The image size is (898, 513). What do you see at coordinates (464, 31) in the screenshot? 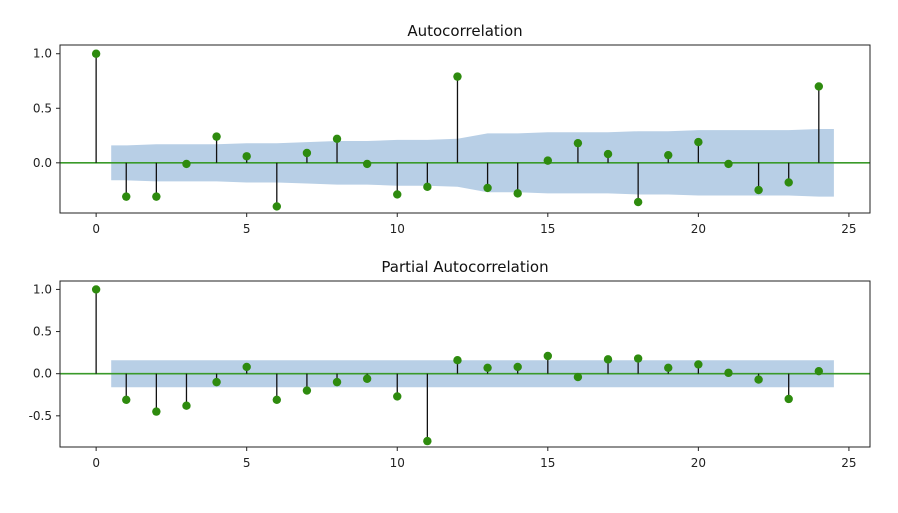
I see `chart-title: Autocorrelation` at bounding box center [464, 31].